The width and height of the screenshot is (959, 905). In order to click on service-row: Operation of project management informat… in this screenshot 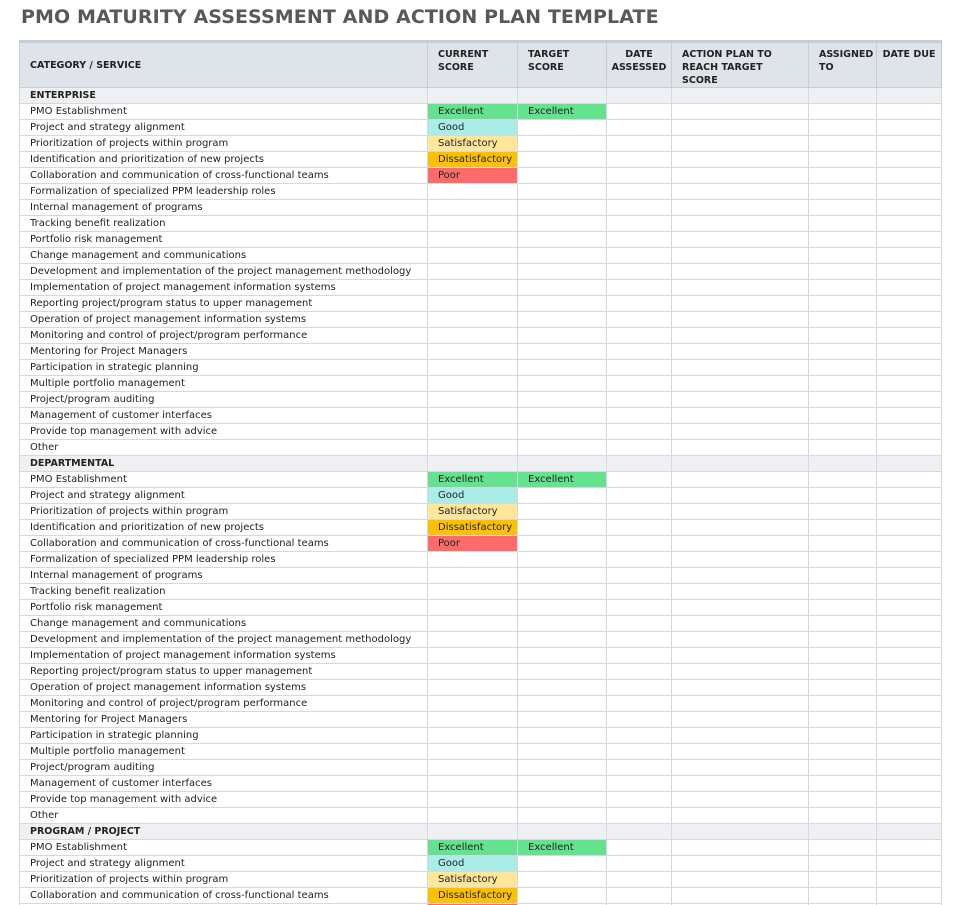, I will do `click(480, 319)`.